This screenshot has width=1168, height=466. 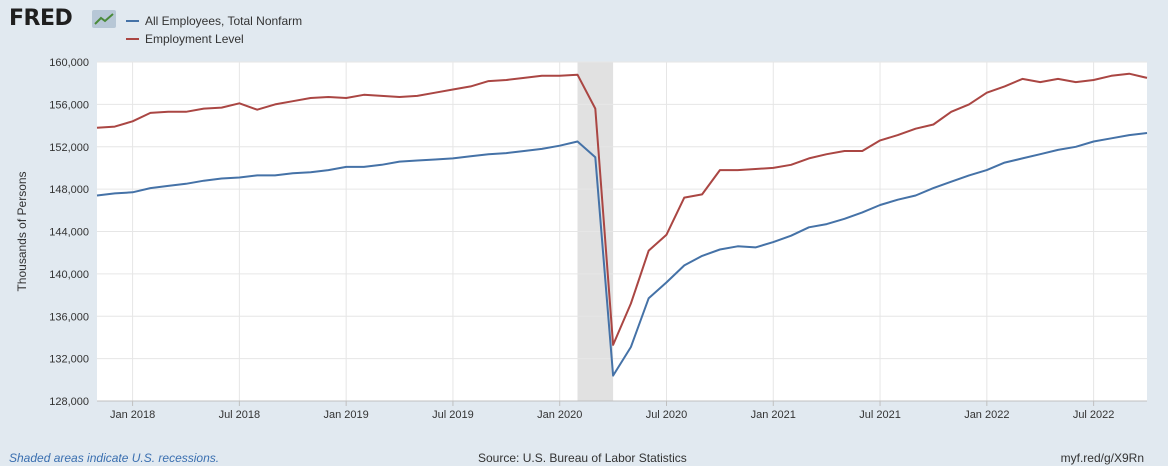 I want to click on y-tick-label: 136,000, so click(x=69, y=317).